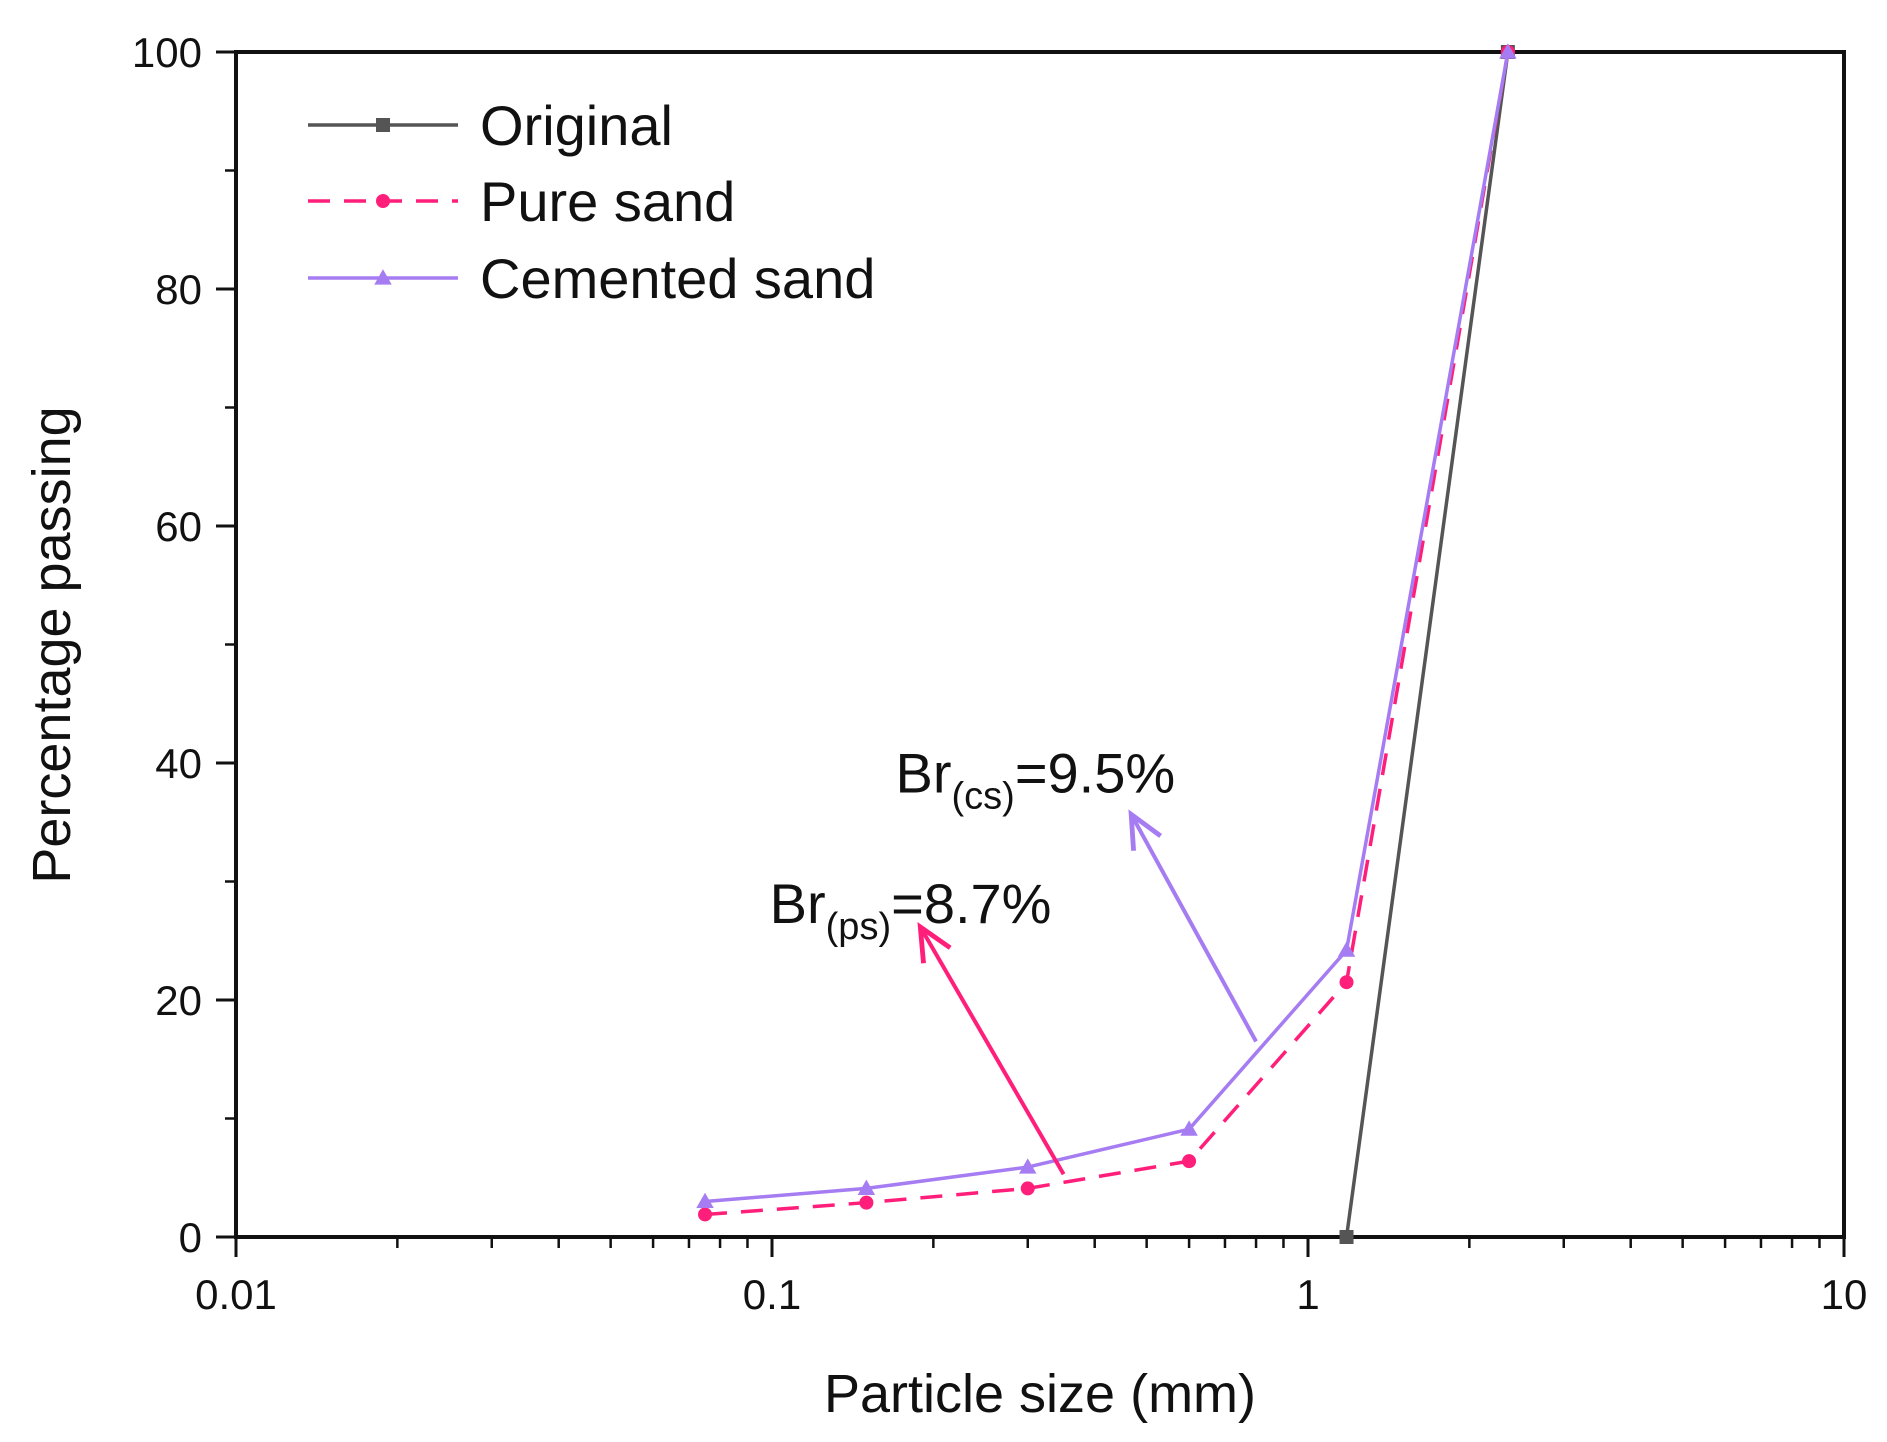  I want to click on y-tick-label: 0, so click(190, 1237).